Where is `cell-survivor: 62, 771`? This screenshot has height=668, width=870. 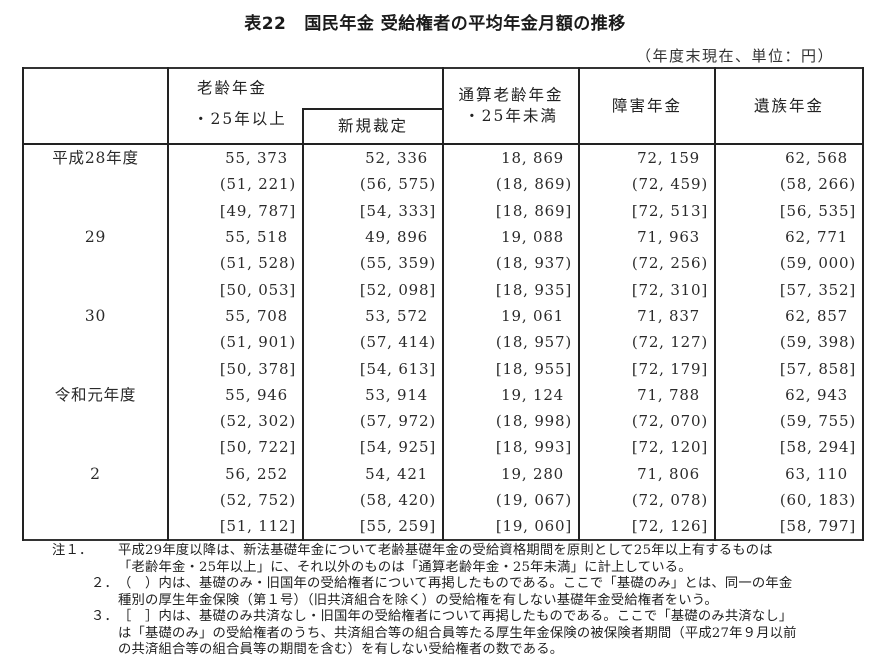 cell-survivor: 62, 771 is located at coordinates (789, 237).